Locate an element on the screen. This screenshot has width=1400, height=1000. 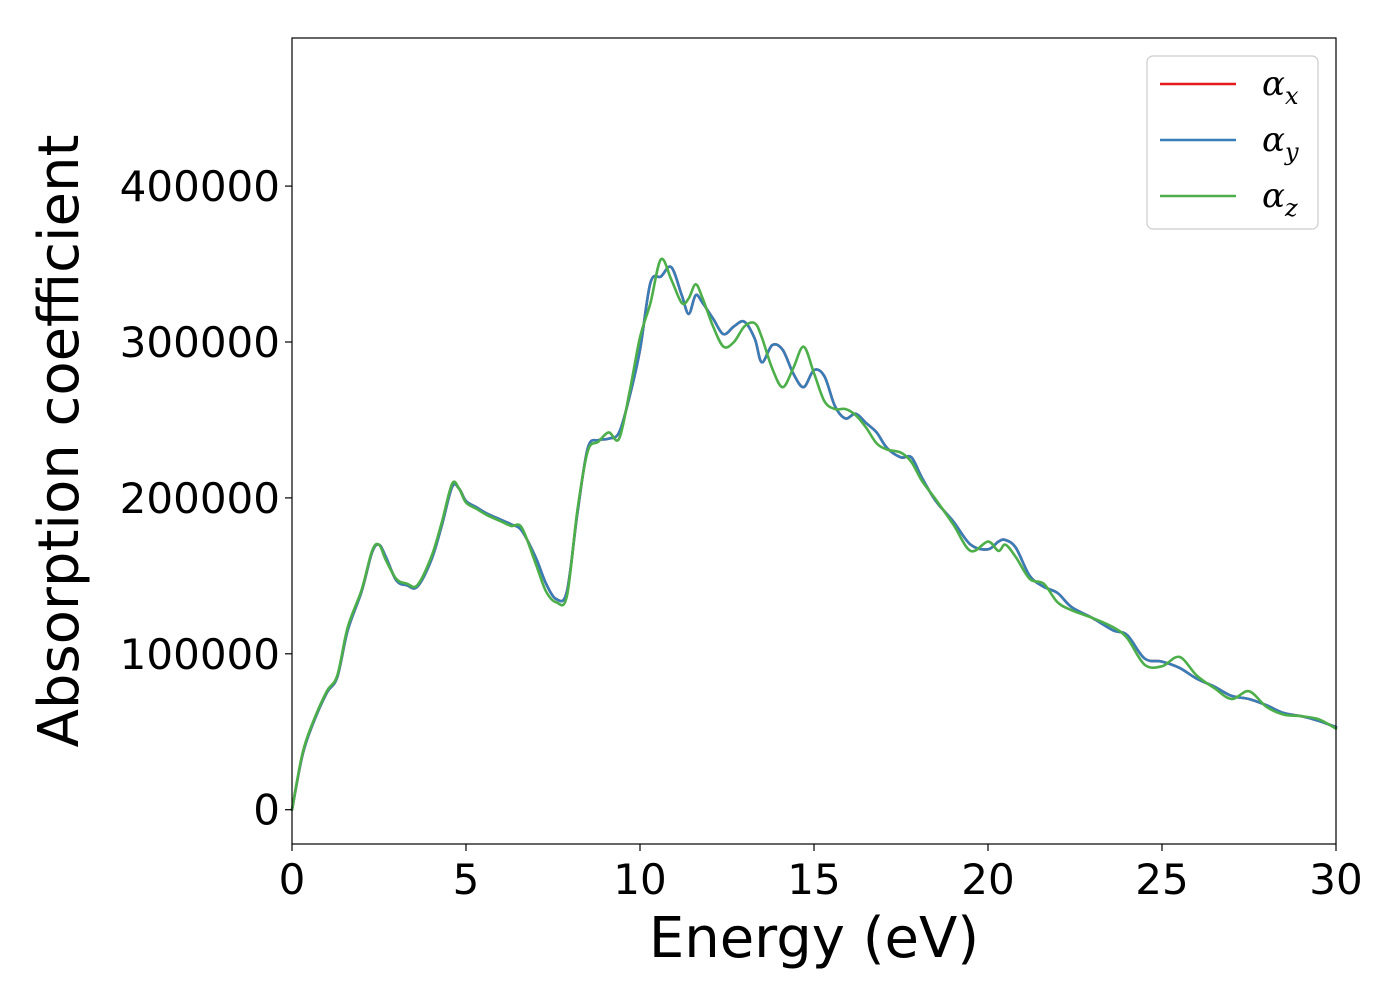
y-axis-ticks: 0 100000 200000 300000 400000 is located at coordinates (206, 498).